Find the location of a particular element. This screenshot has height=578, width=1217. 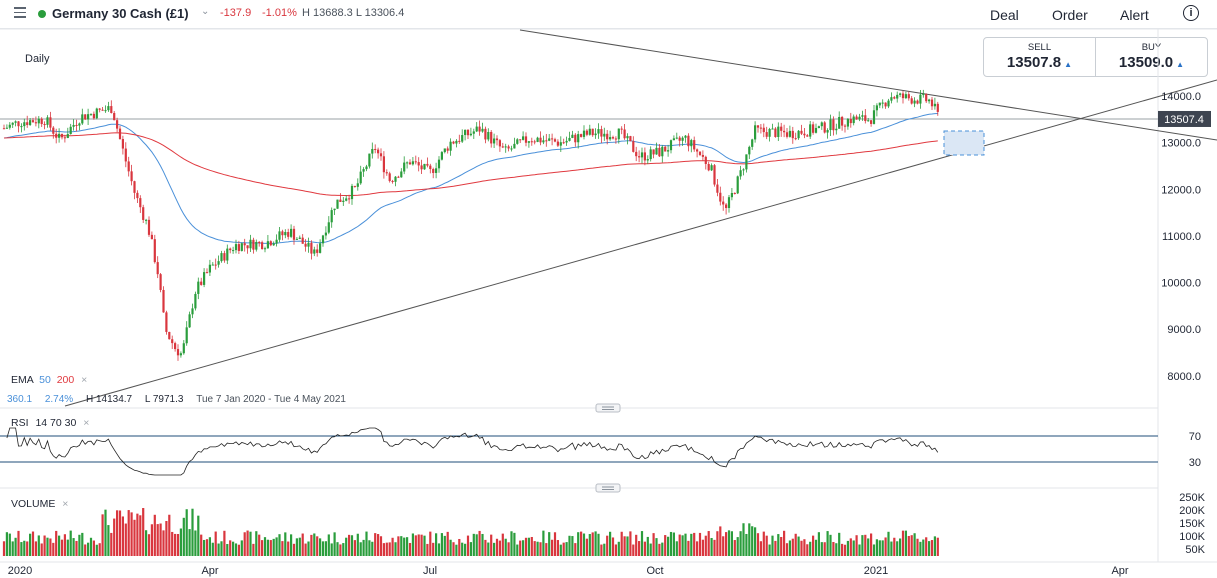

arrow-up-icon: ▲ is located at coordinates (1068, 64).